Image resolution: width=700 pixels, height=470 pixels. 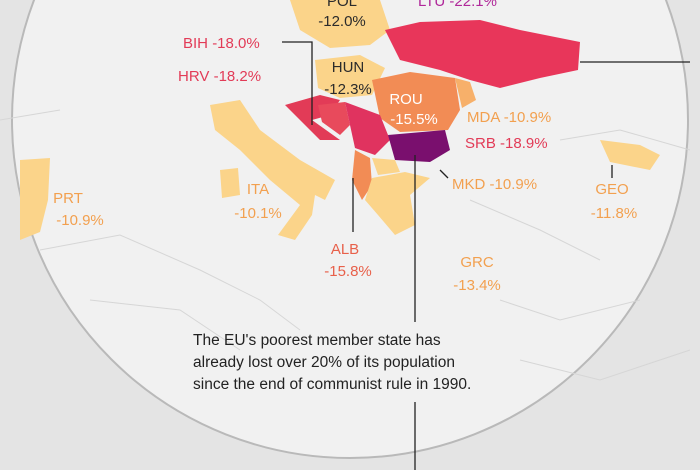 I want to click on country-code: MDA, so click(x=483, y=117).